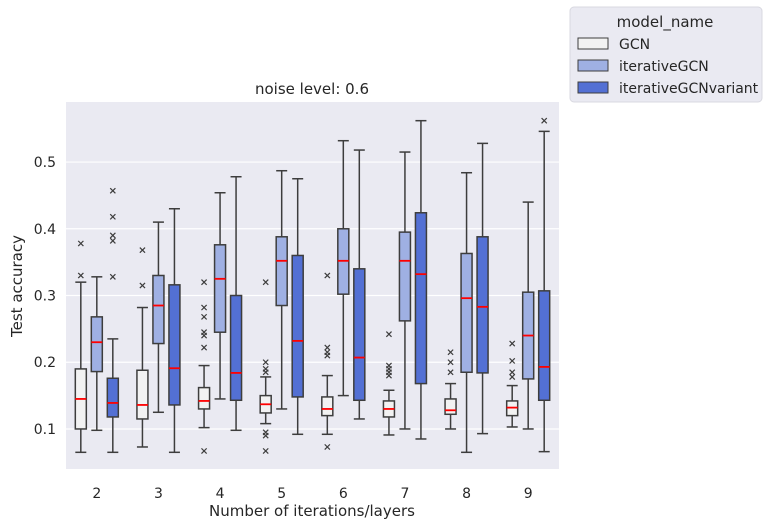  I want to click on x-tick-label: 9, so click(528, 494).